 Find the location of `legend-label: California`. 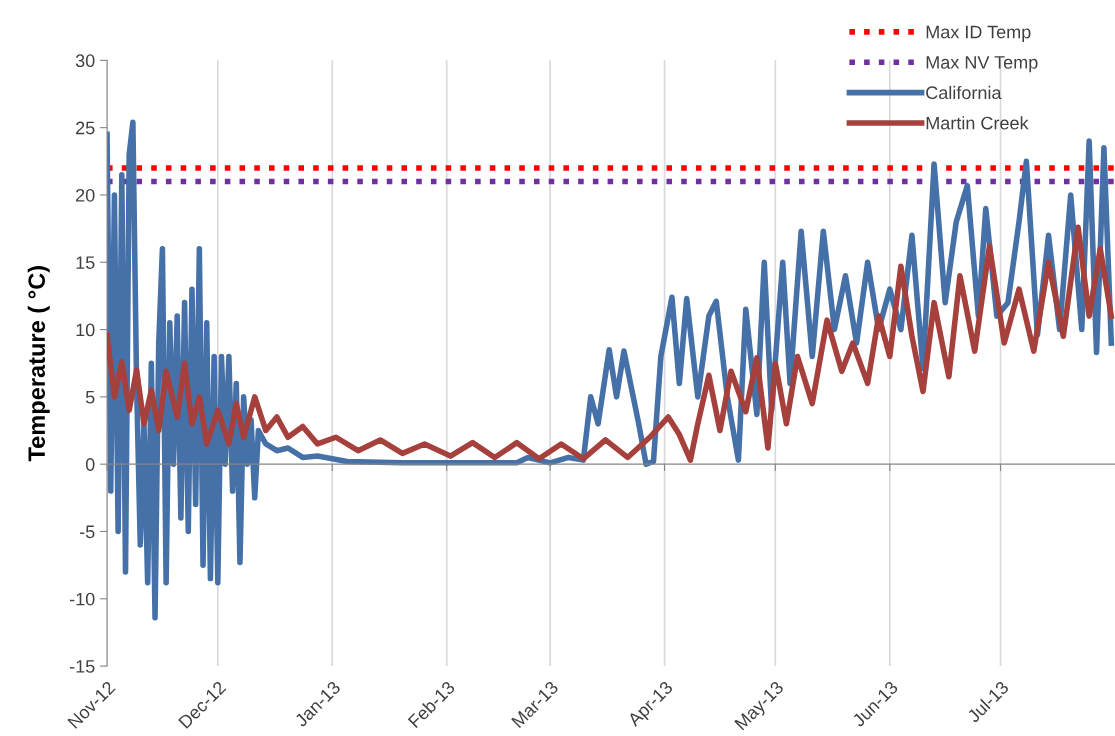

legend-label: California is located at coordinates (964, 92).